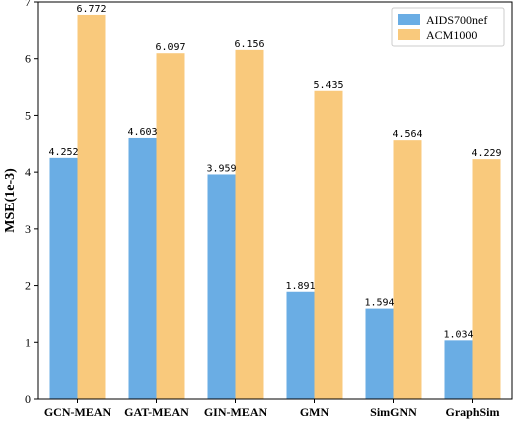 Image resolution: width=520 pixels, height=426 pixels. I want to click on x-tick-label-gin-mean: GIN-MEAN, so click(236, 412).